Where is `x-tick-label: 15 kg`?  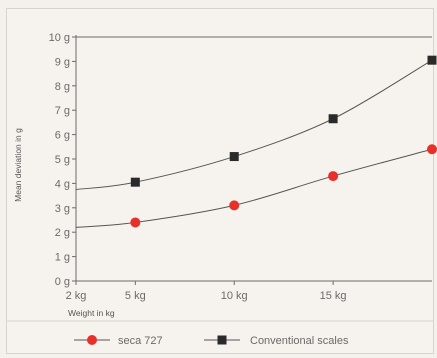 x-tick-label: 15 kg is located at coordinates (333, 296).